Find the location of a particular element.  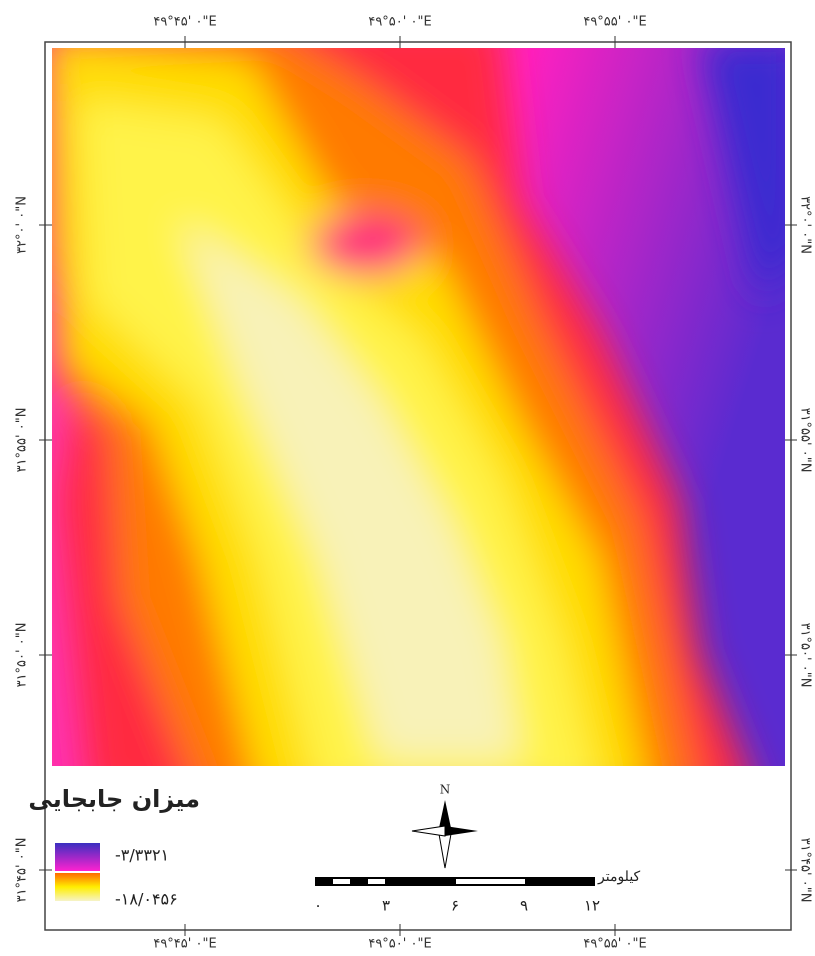

scale-unit: کیلومتر is located at coordinates (619, 877).